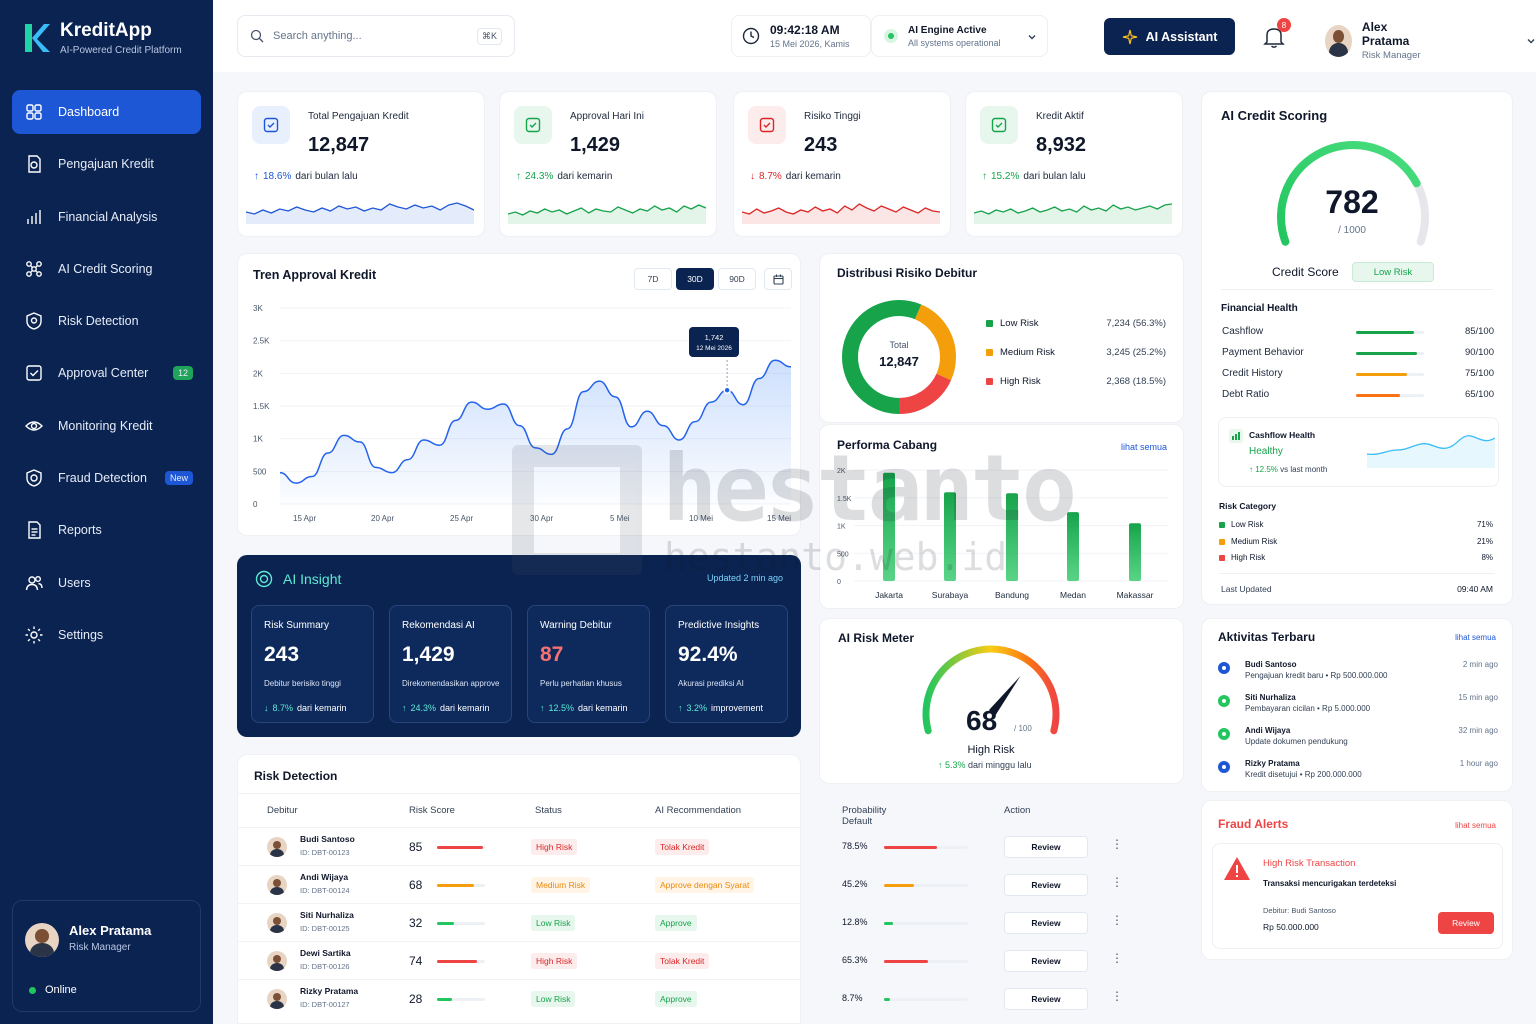 The height and width of the screenshot is (1024, 1536). What do you see at coordinates (564, 176) in the screenshot?
I see `stat-change: ↑ 24.3% dari kemarin` at bounding box center [564, 176].